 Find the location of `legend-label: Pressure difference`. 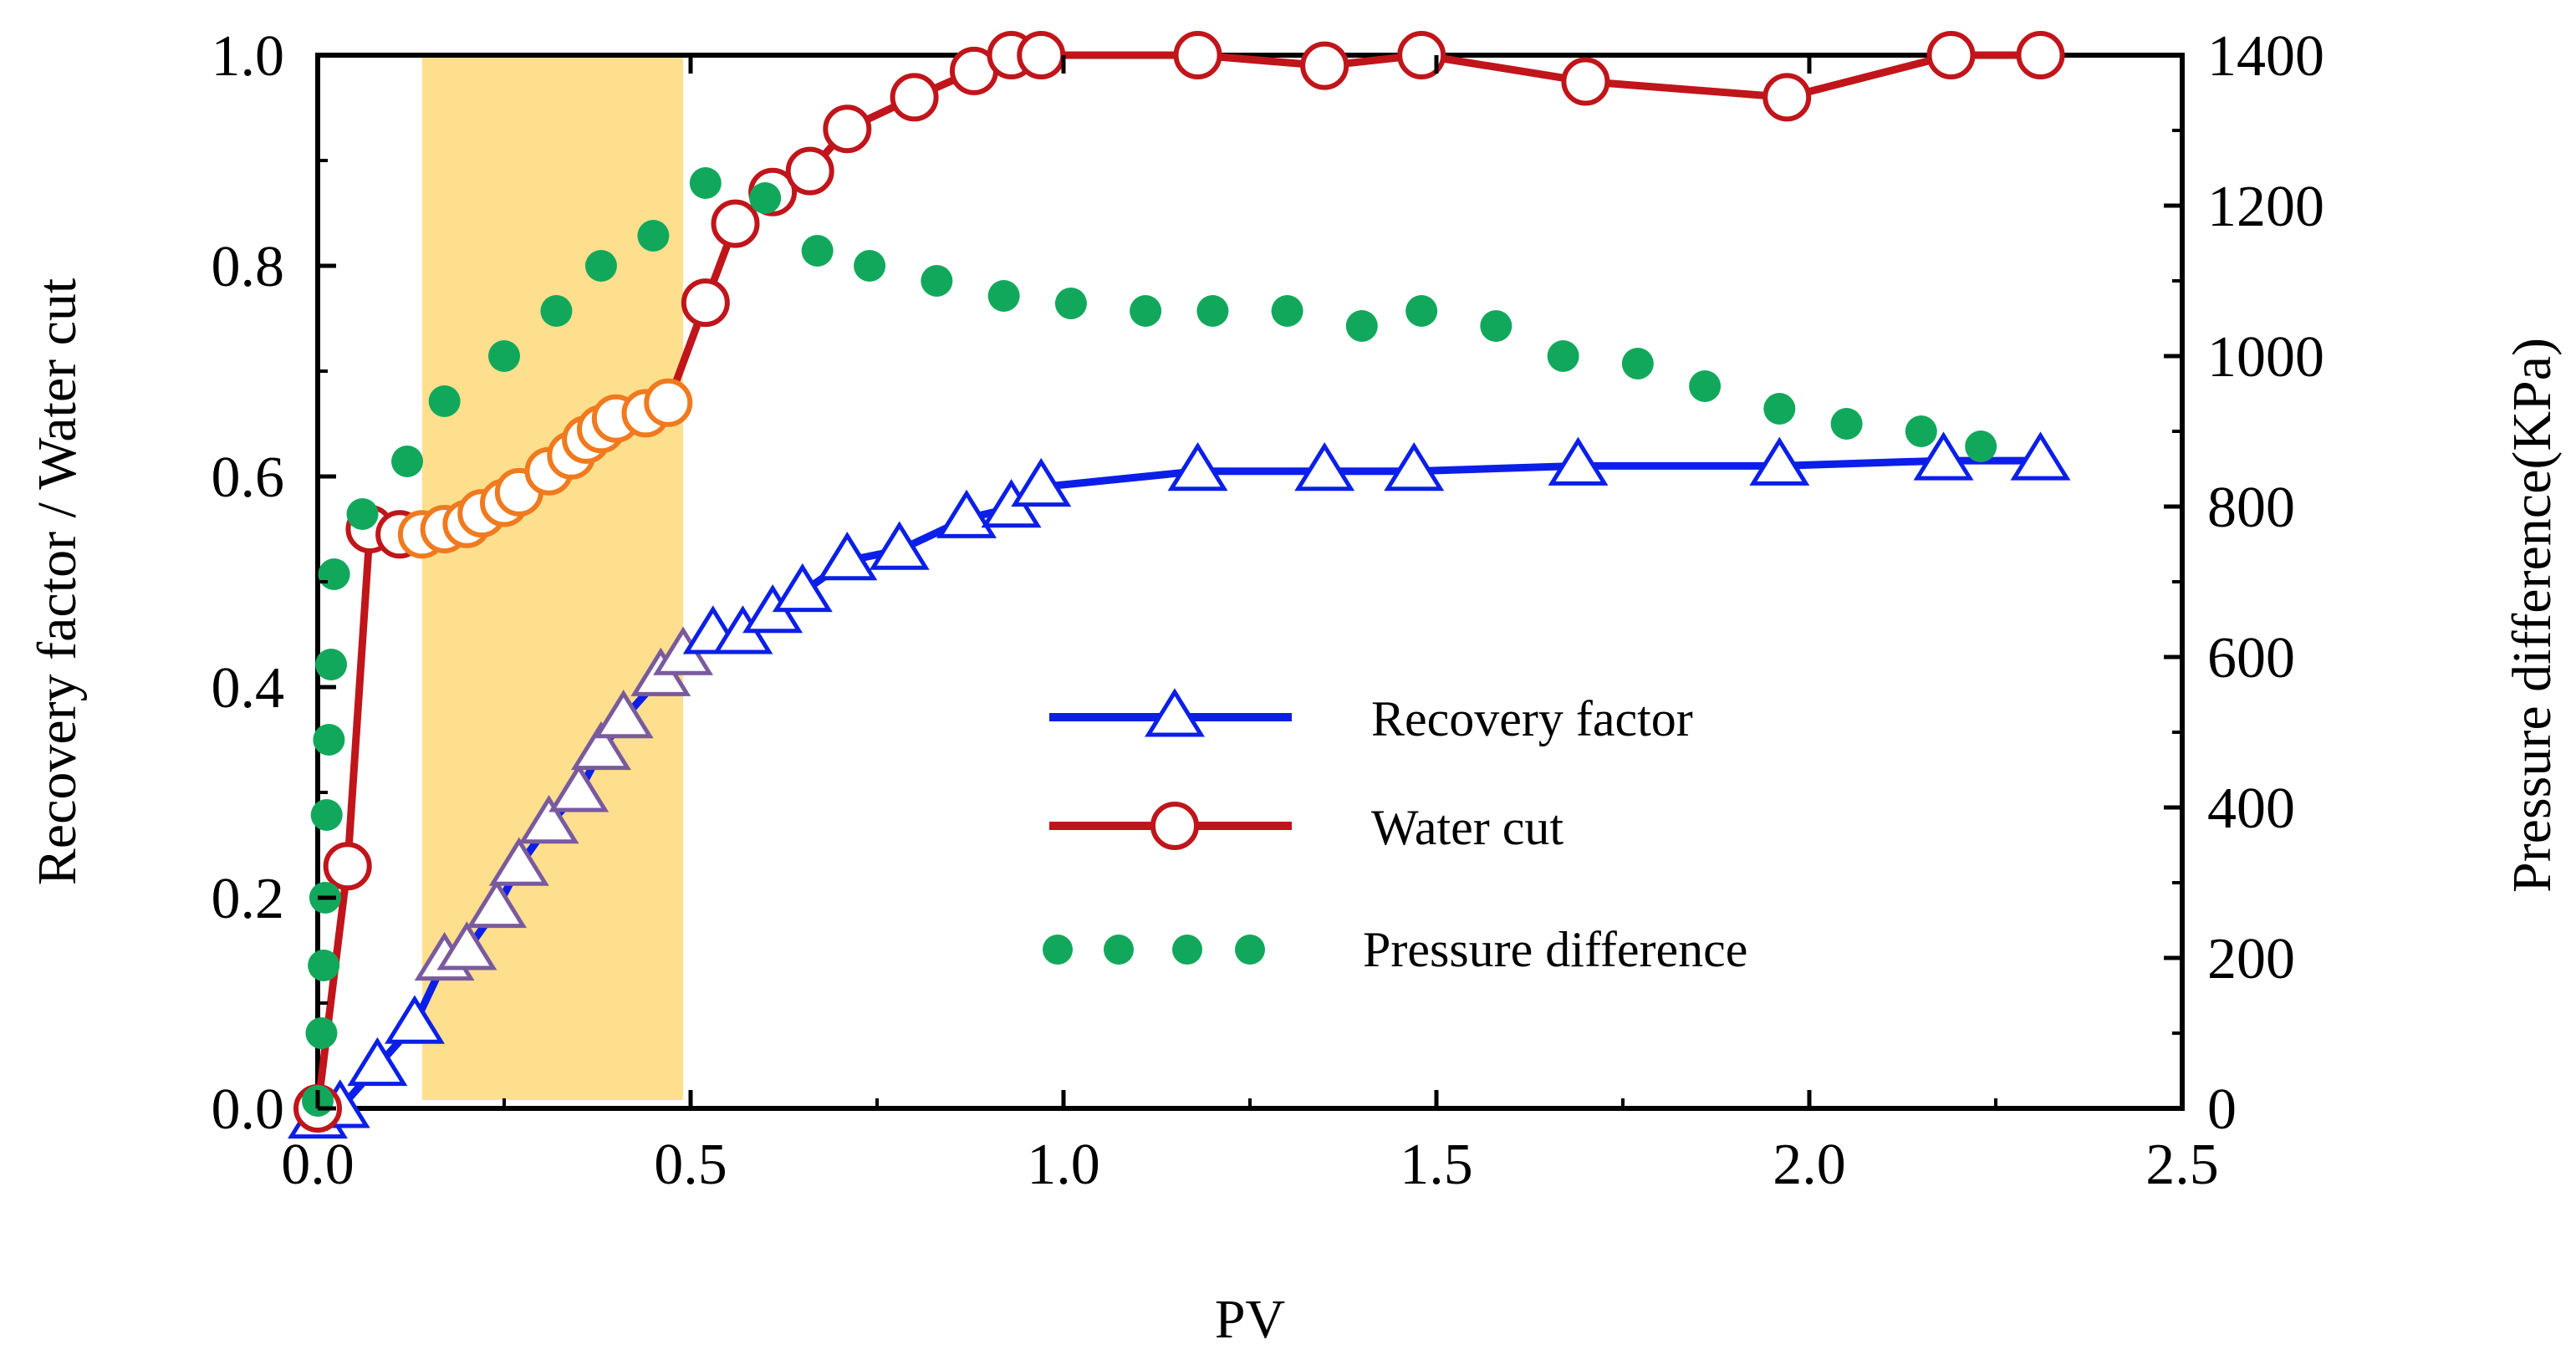

legend-label: Pressure difference is located at coordinates (1555, 949).